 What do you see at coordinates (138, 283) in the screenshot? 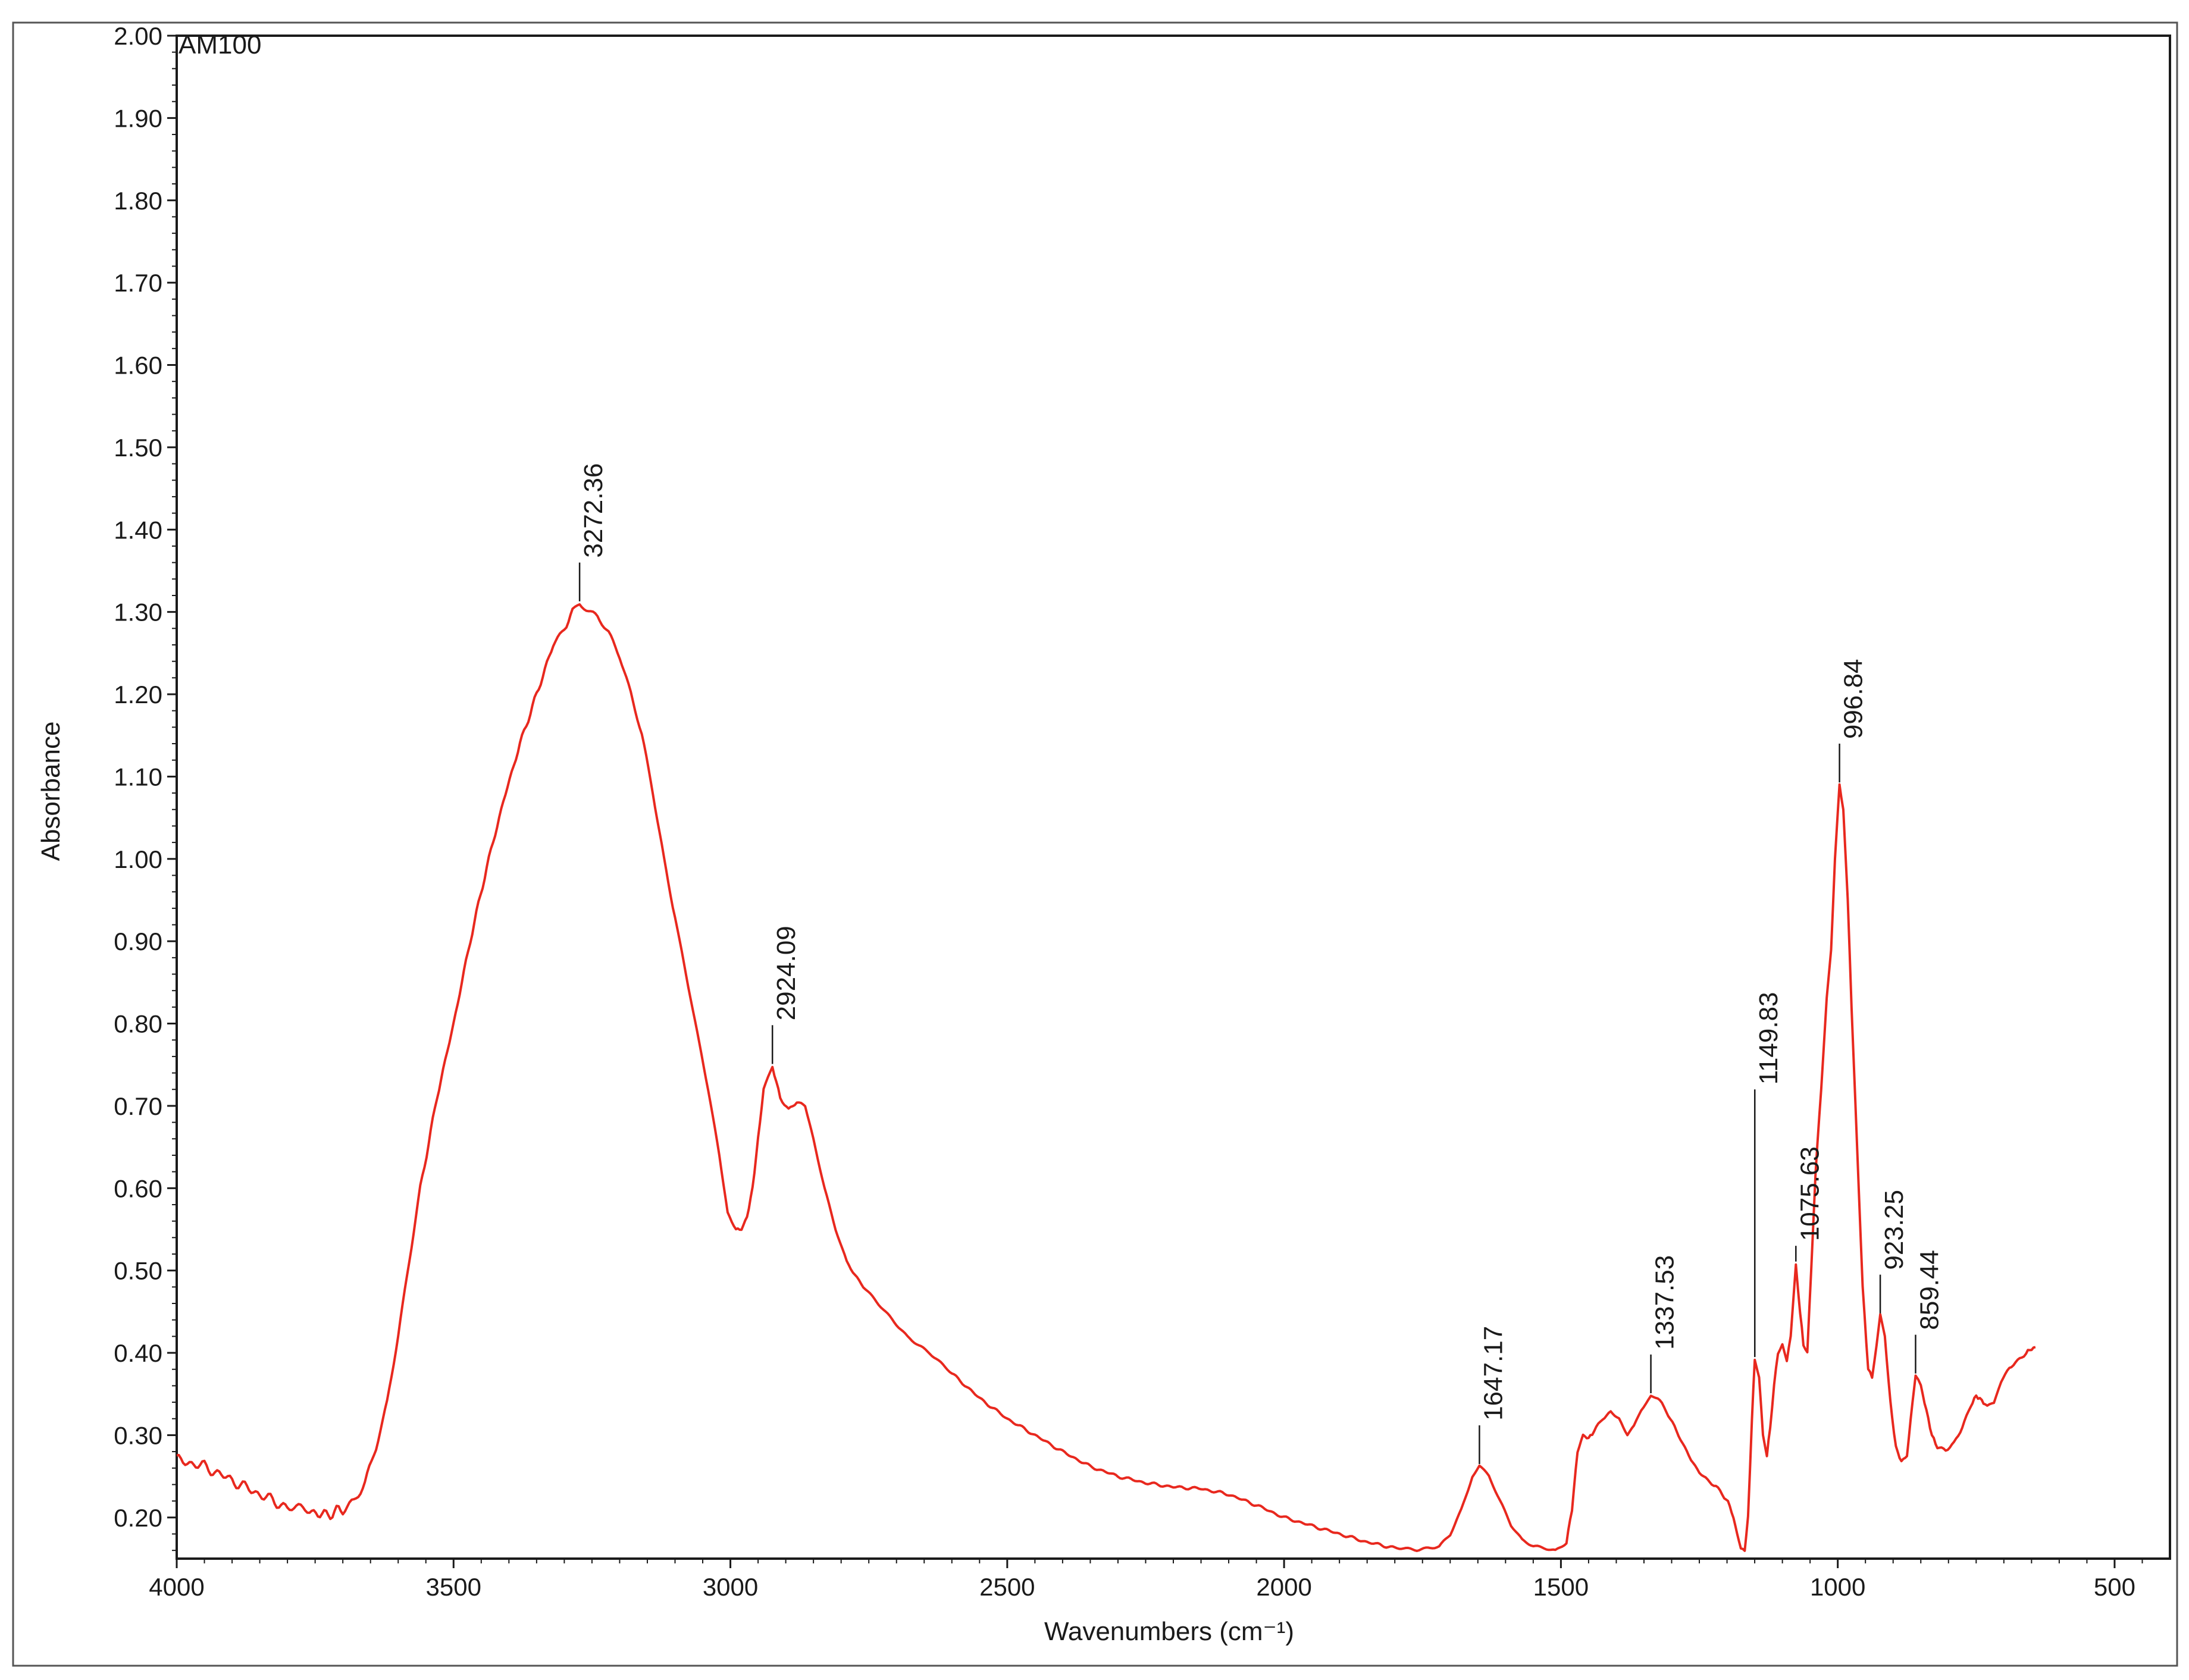
I see `y-tick-label: 1.70` at bounding box center [138, 283].